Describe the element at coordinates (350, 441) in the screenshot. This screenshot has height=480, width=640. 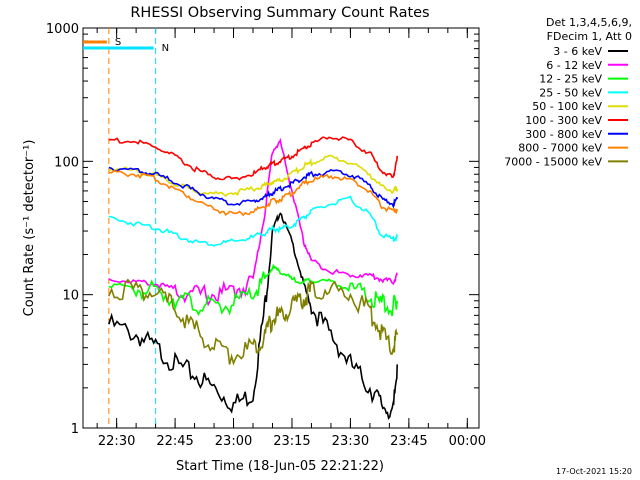
I see `x-tick-label: 23:30` at that location.